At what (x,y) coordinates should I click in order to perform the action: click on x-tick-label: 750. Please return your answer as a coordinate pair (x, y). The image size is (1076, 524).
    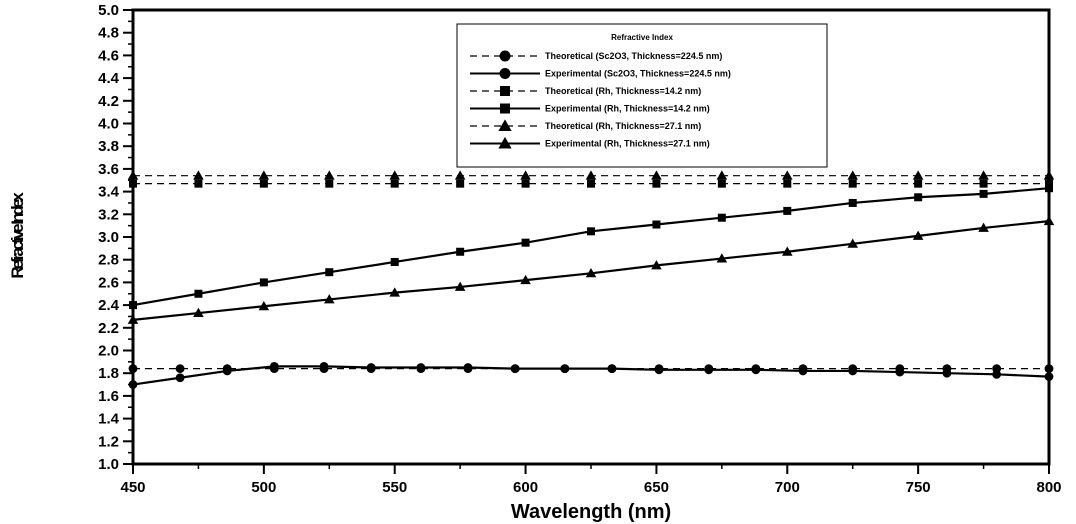
    Looking at the image, I should click on (918, 487).